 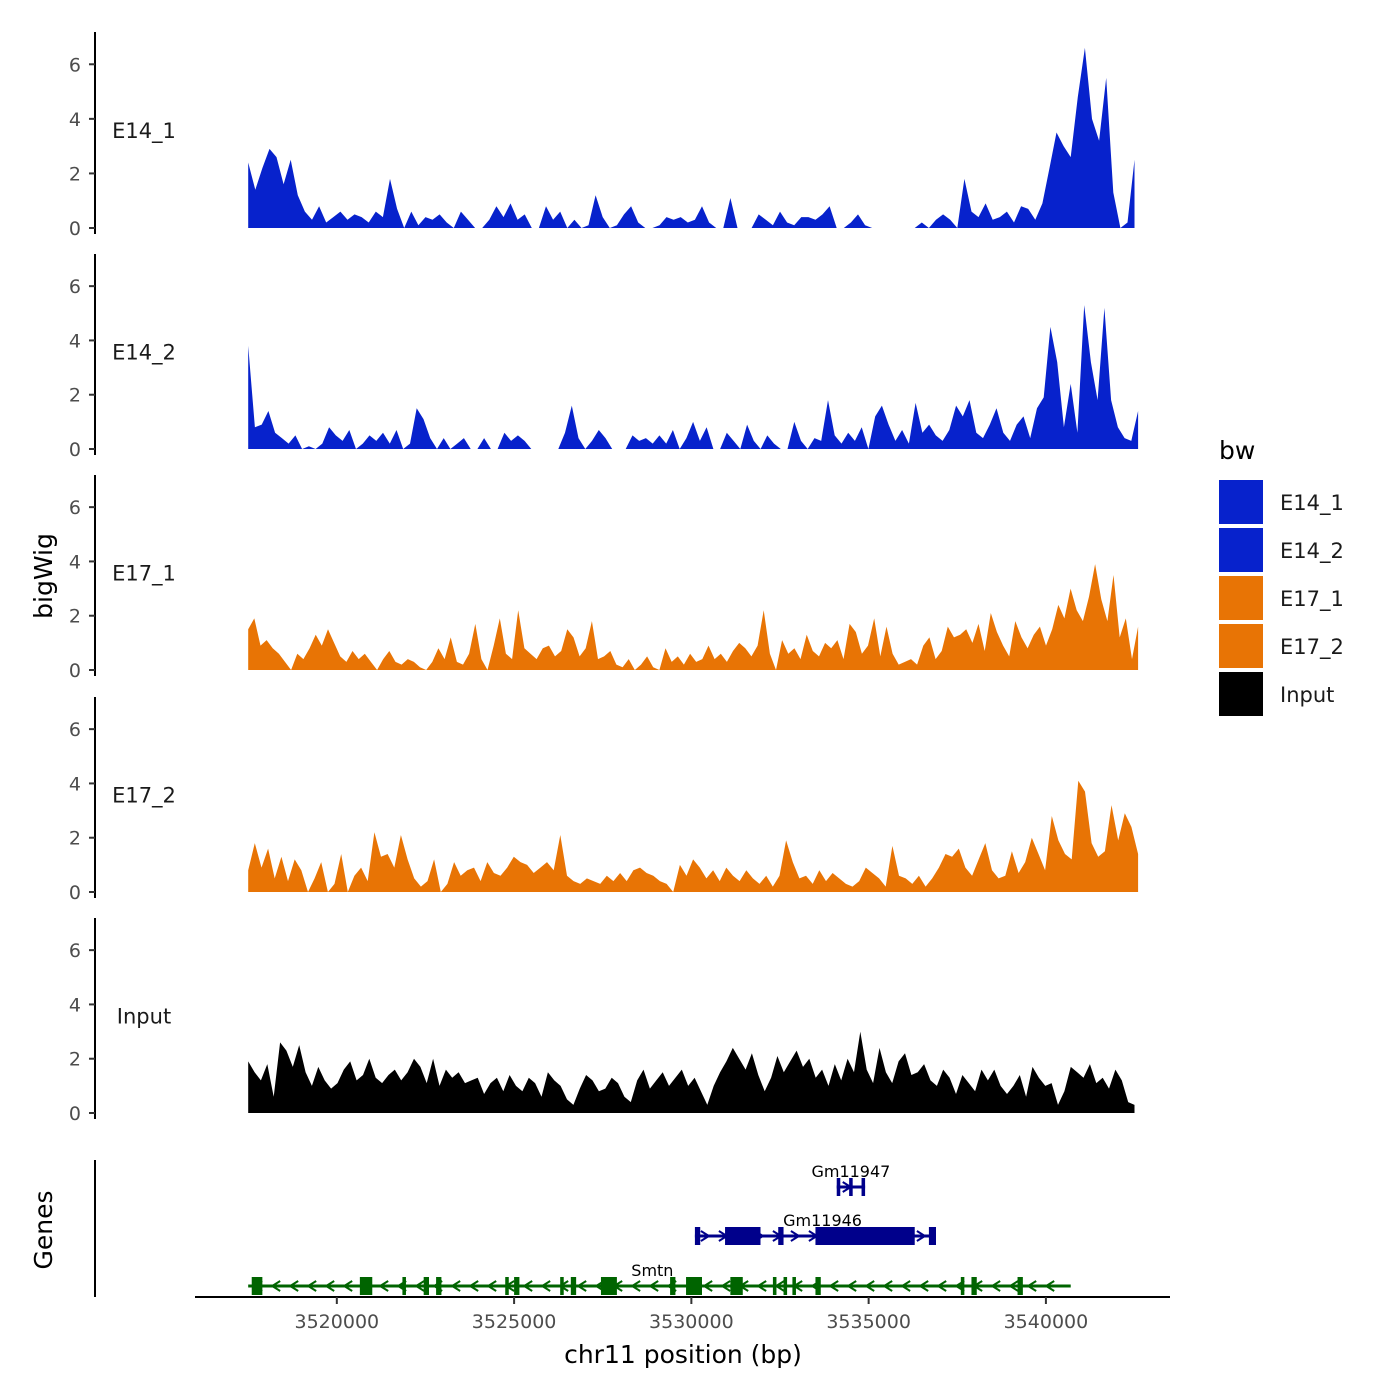 I want to click on gene-label: Gm11946, so click(x=822, y=1220).